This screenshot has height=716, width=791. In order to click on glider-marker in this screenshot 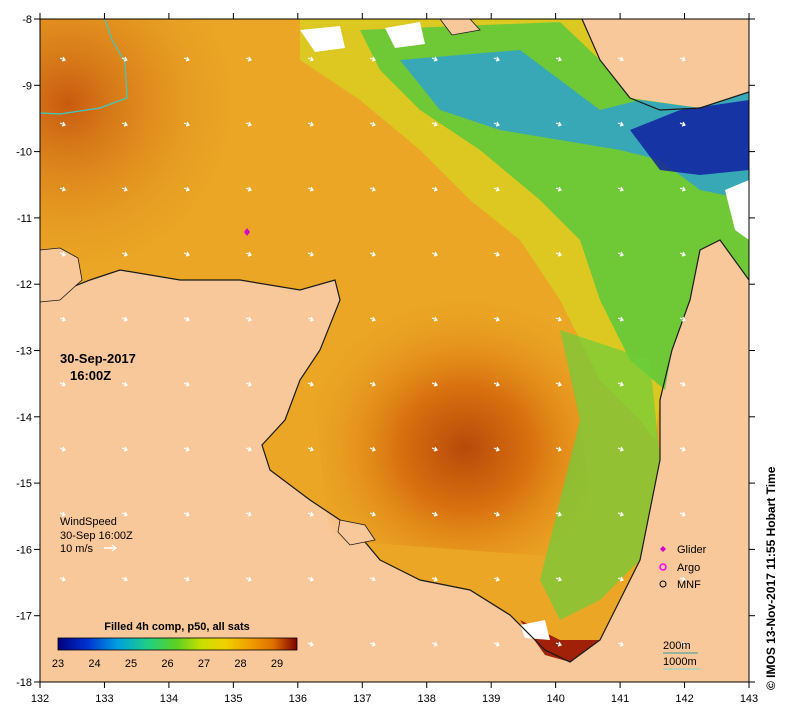, I will do `click(247, 232)`.